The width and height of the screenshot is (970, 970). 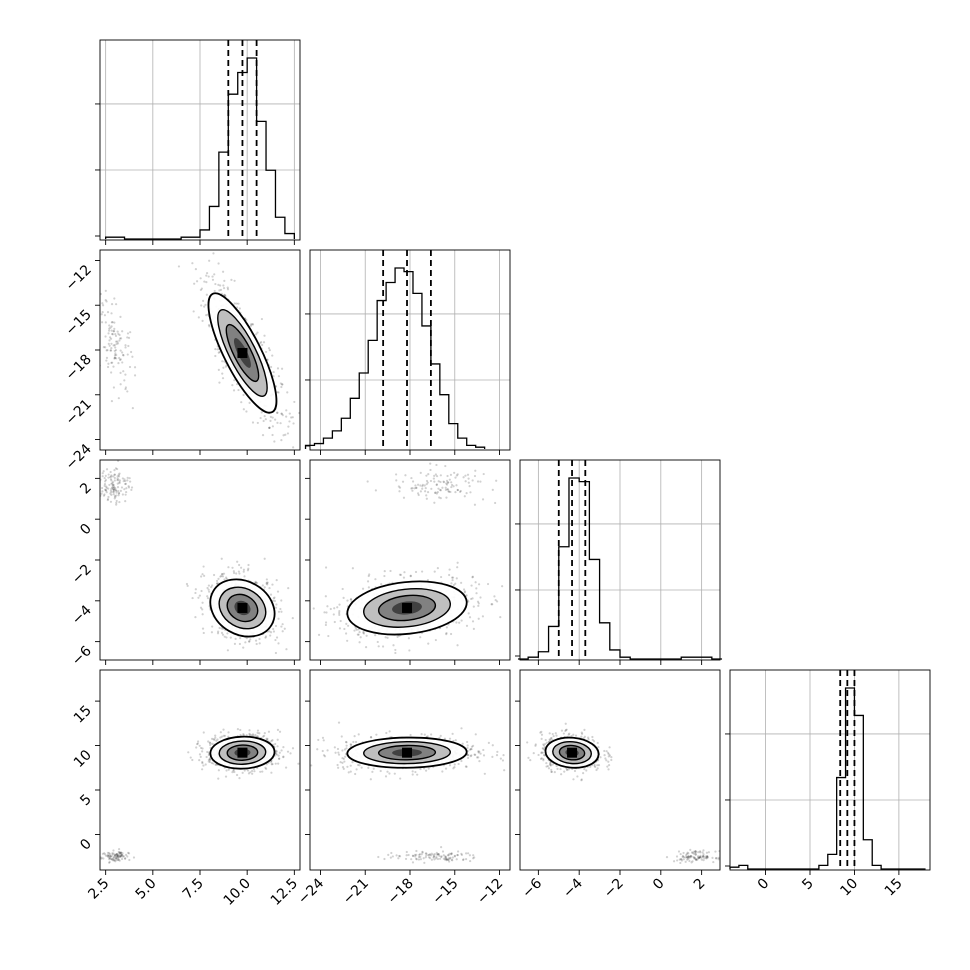 What do you see at coordinates (82, 656) in the screenshot?
I see `y-tick-label: −6` at bounding box center [82, 656].